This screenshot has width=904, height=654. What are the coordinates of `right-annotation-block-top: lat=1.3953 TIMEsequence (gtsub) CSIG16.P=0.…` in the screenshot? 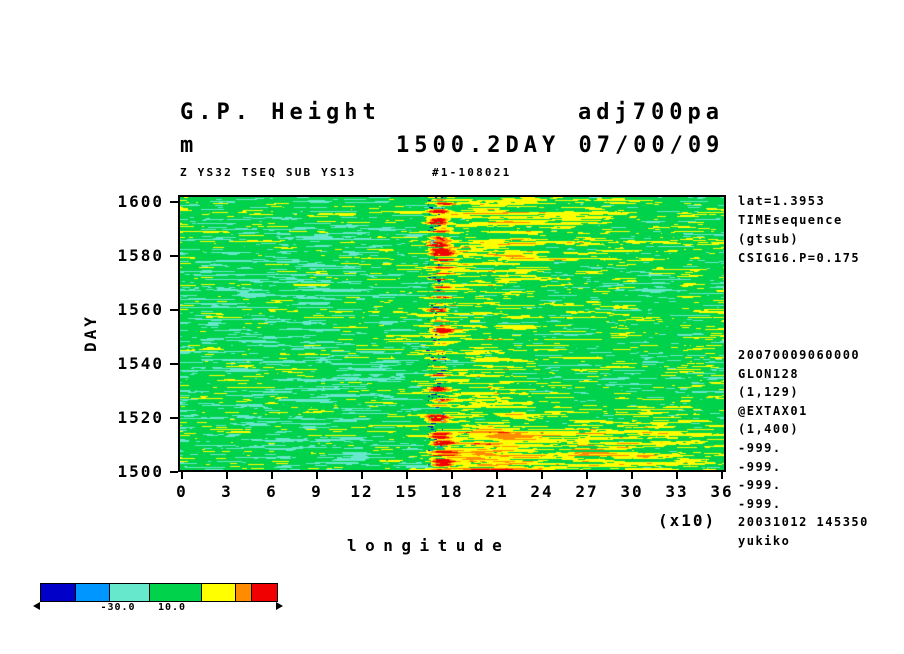 It's located at (799, 230).